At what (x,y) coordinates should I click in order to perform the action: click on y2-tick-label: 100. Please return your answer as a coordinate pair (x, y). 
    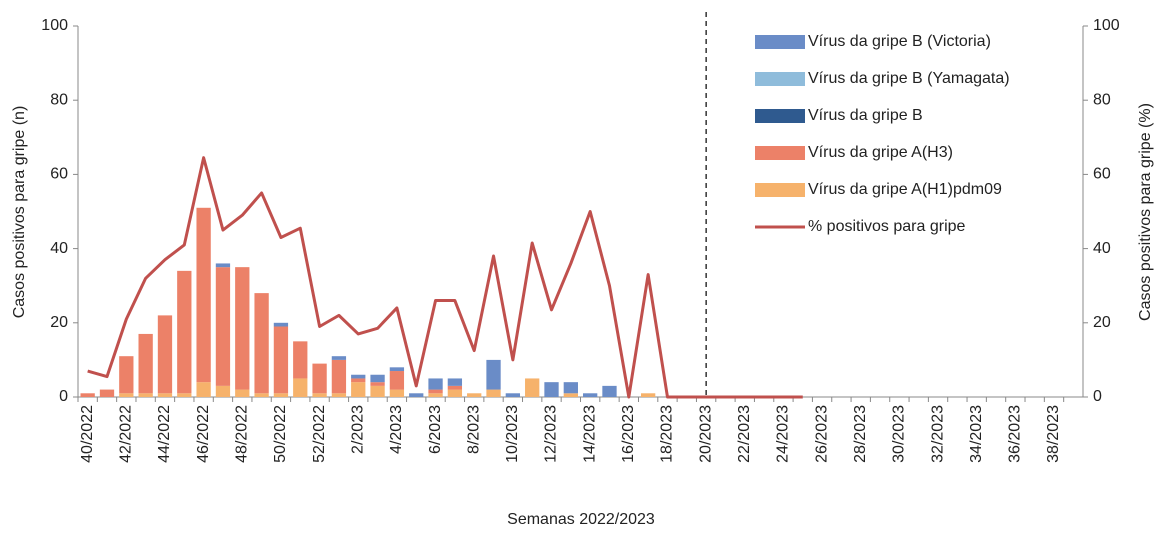
    Looking at the image, I should click on (1106, 25).